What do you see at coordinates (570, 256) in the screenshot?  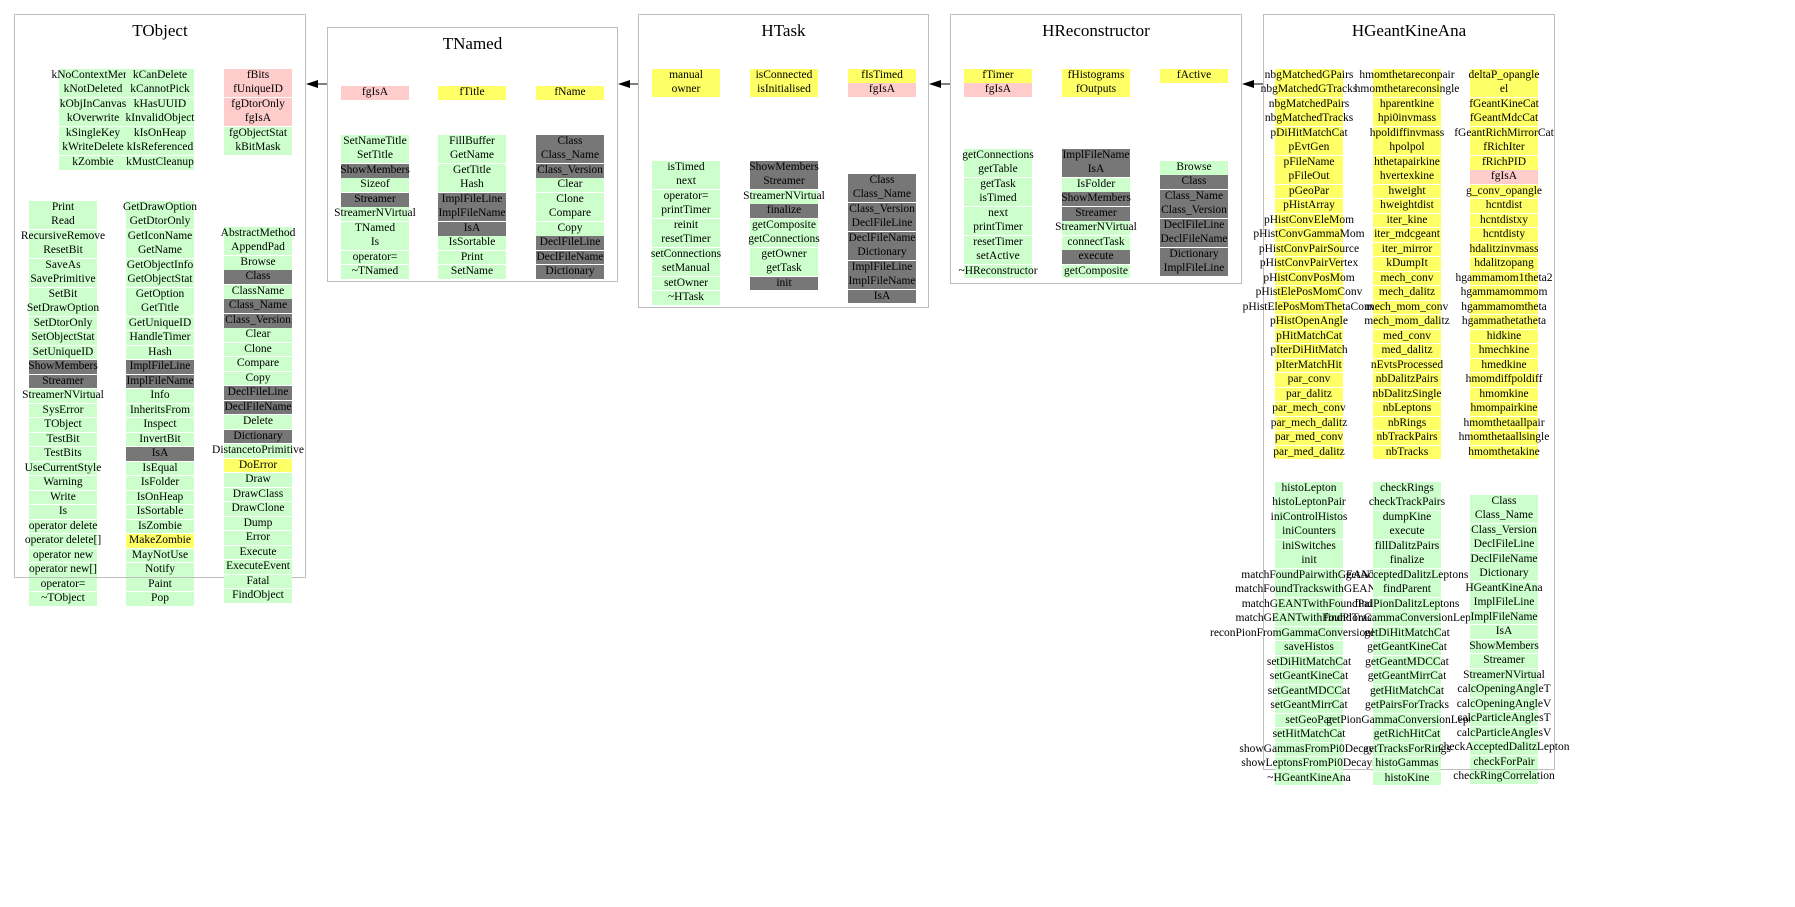 I see `member-label: DeclFileName` at bounding box center [570, 256].